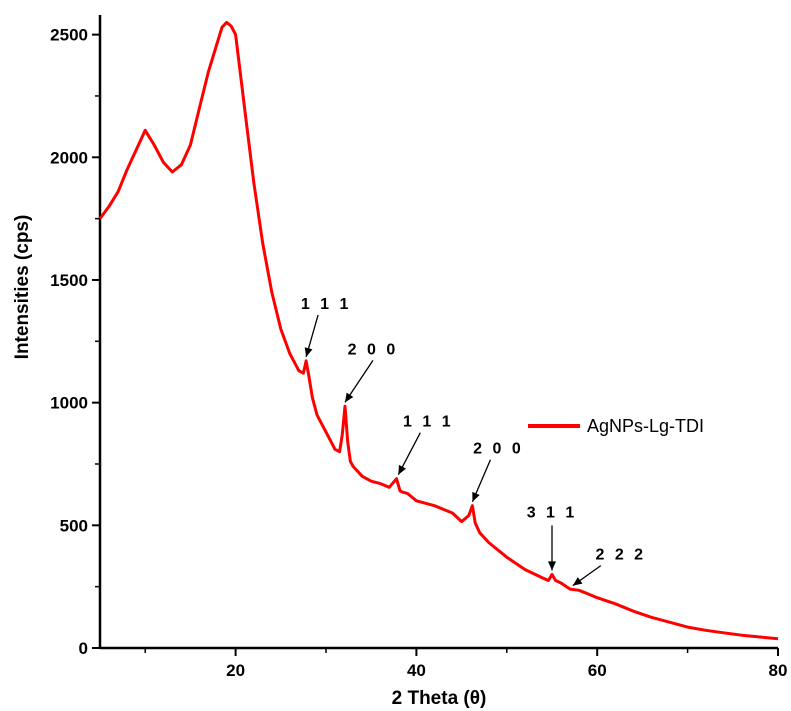 The image size is (791, 711). Describe the element at coordinates (645, 426) in the screenshot. I see `legend-label: AgNPs-Lg-TDI` at that location.